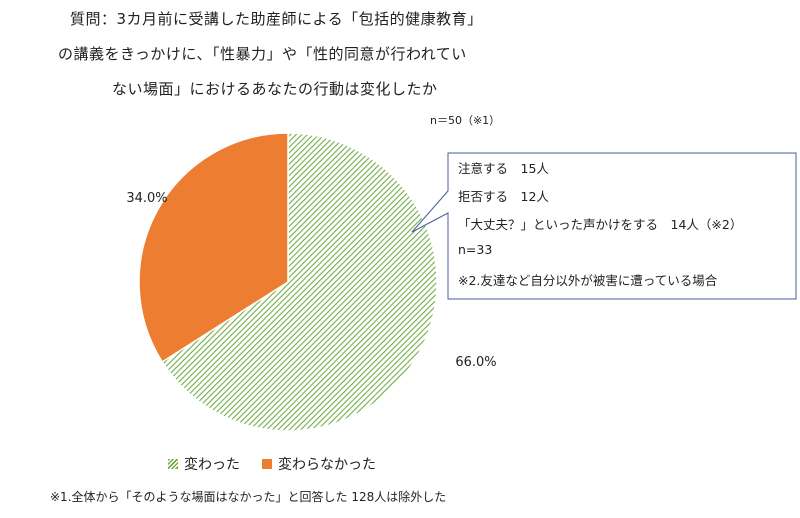  I want to click on legend-item-unchanged: 変わらなかった, so click(319, 464).